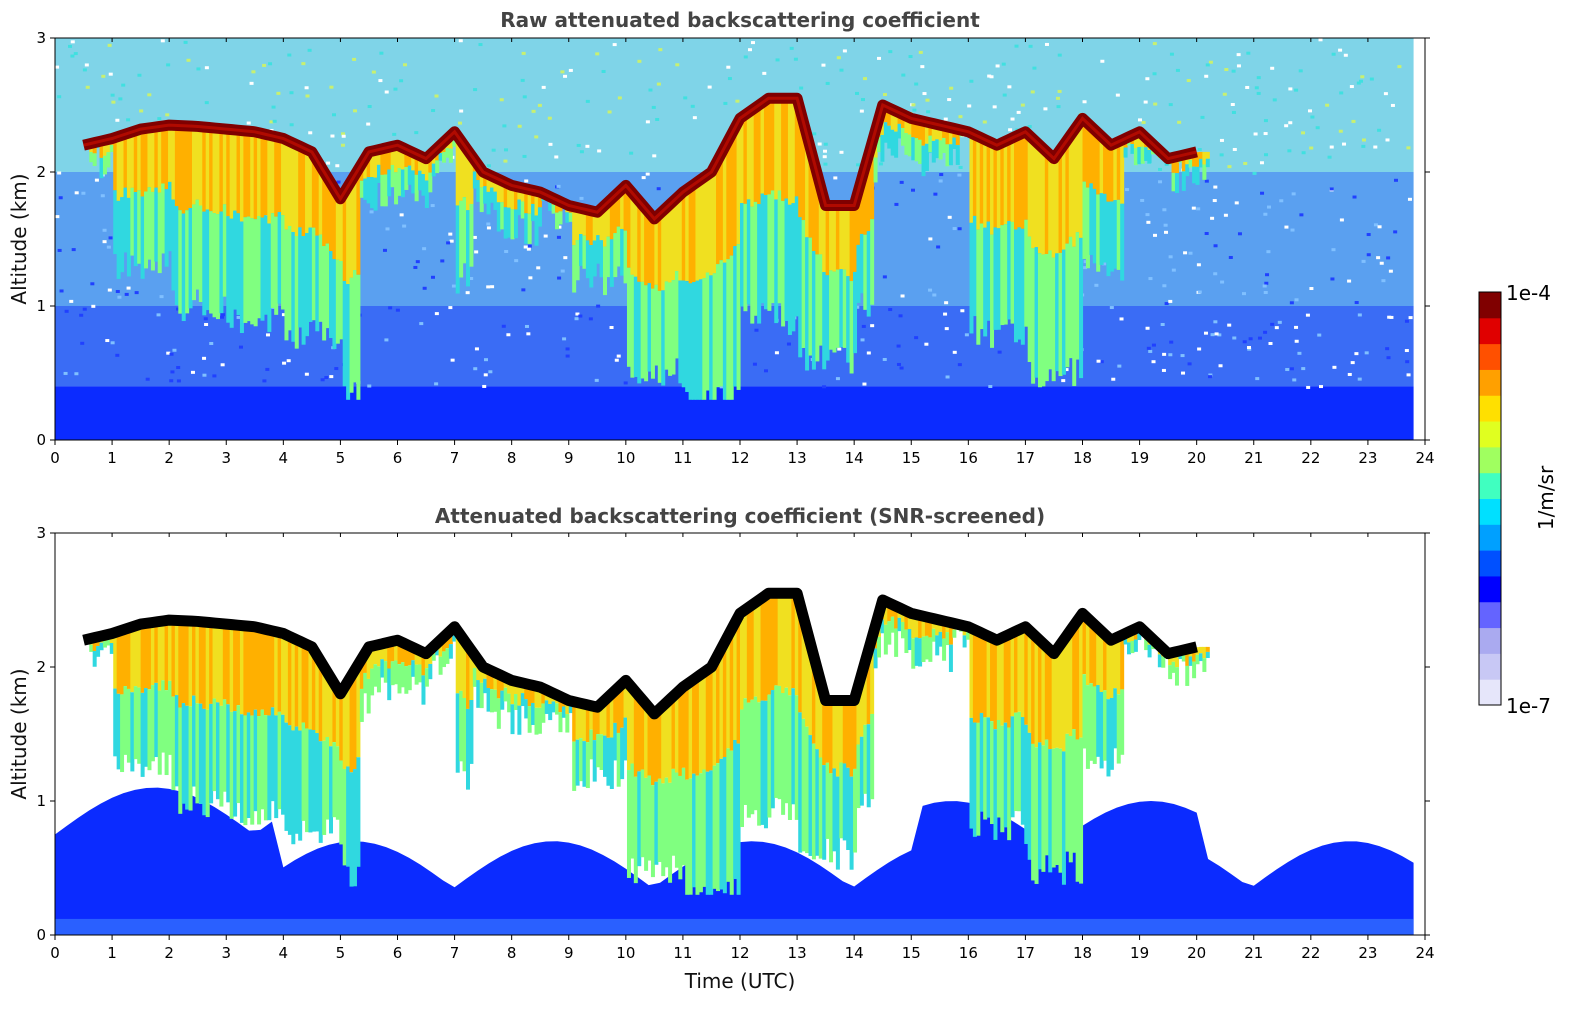 The width and height of the screenshot is (1595, 1020). Describe the element at coordinates (19, 238) in the screenshot. I see `panel-raw-y-label: Altitude (km)` at that location.